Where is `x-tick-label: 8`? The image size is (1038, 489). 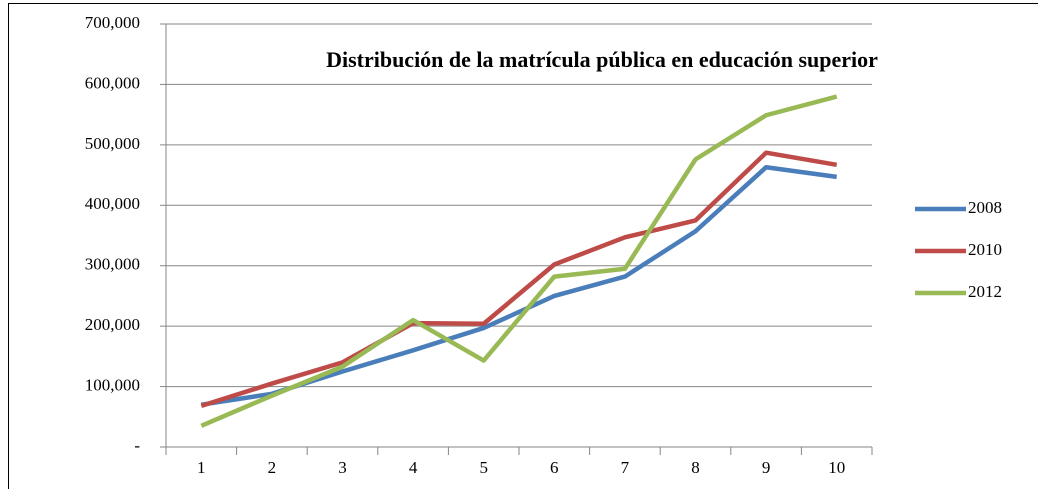
x-tick-label: 8 is located at coordinates (695, 467).